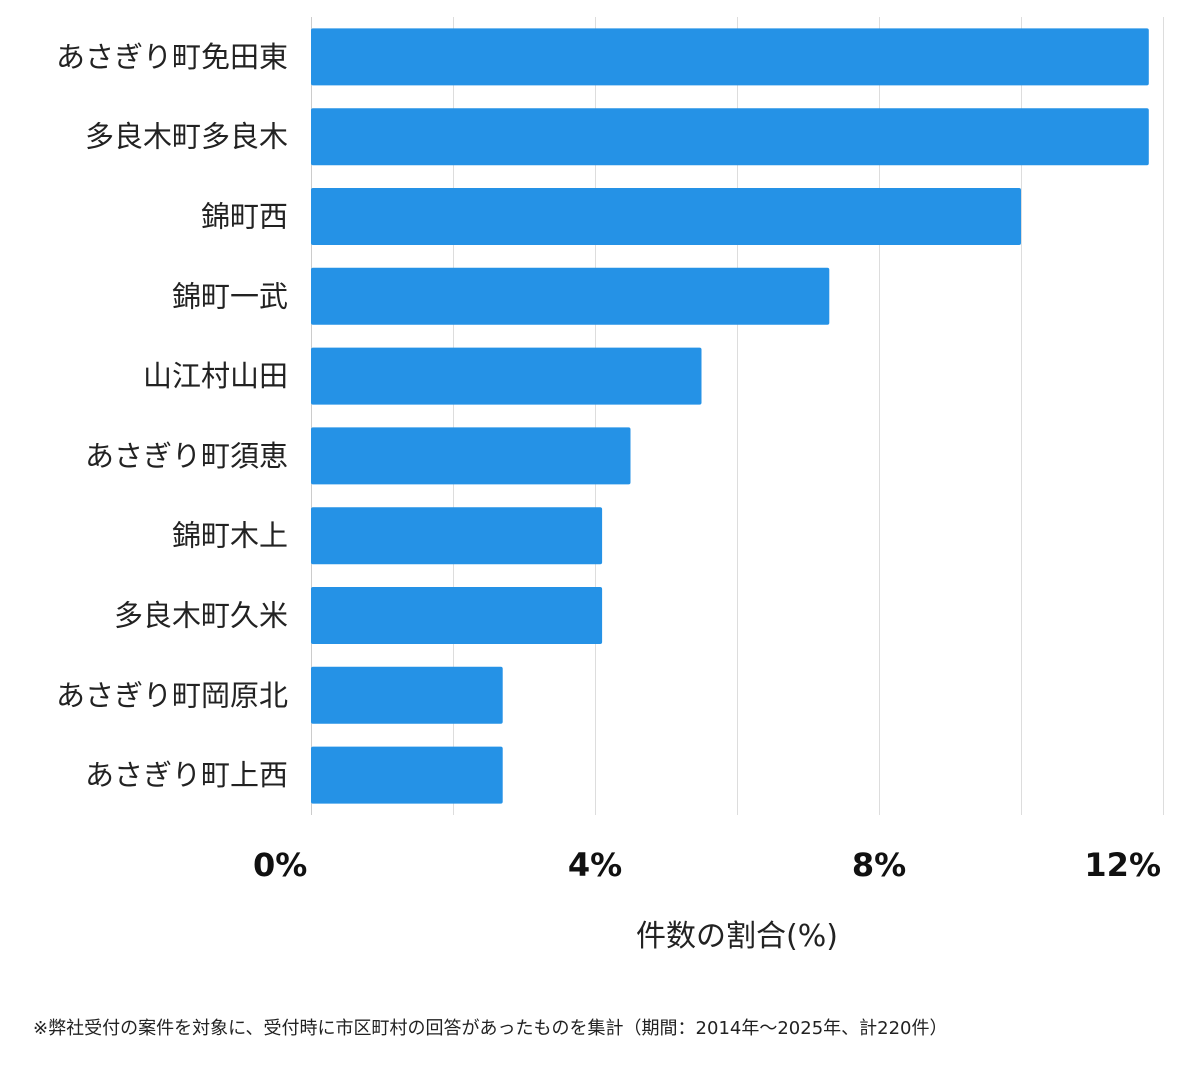 The image size is (1200, 1069). Describe the element at coordinates (186, 456) in the screenshot. I see `category-label: あさぎり町須恵` at that location.